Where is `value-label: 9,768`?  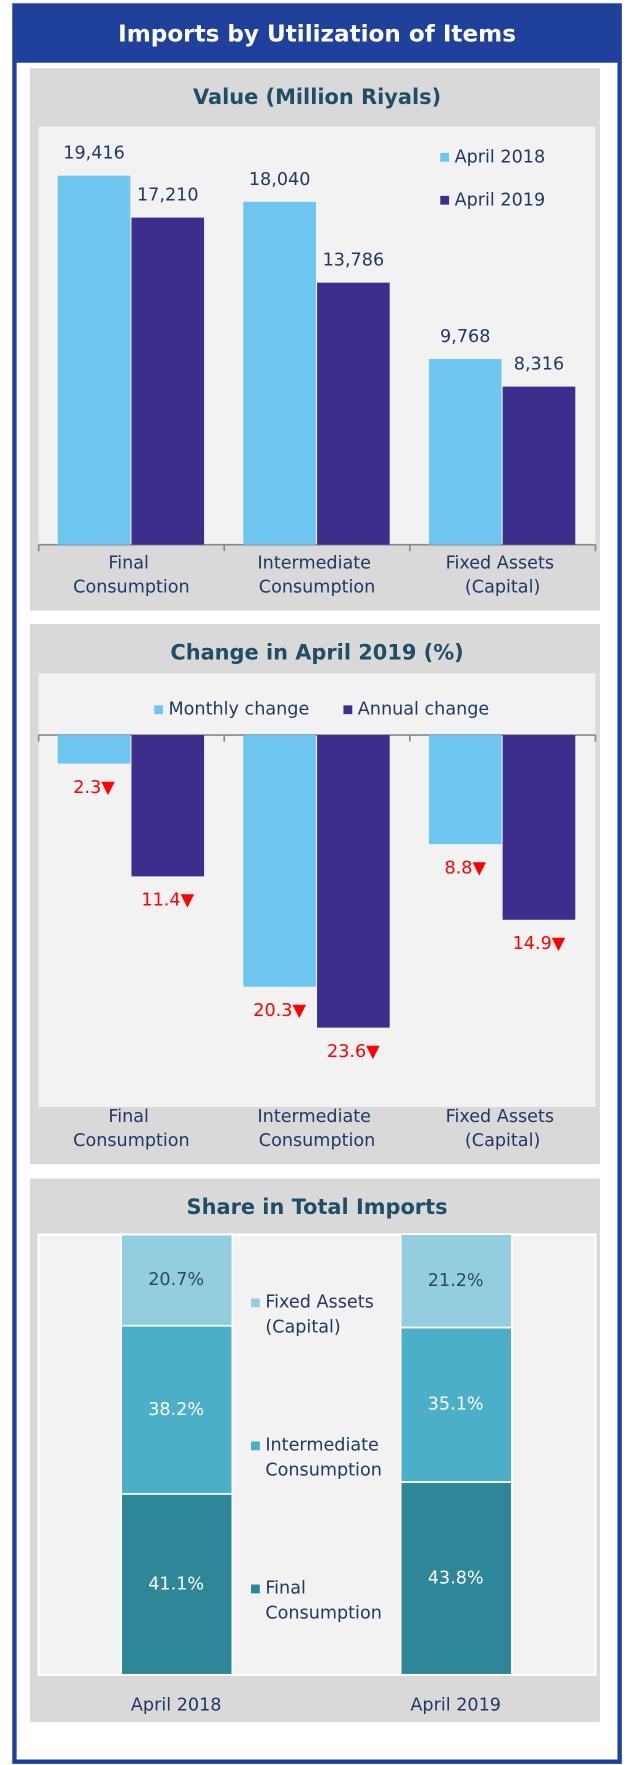
value-label: 9,768 is located at coordinates (465, 337).